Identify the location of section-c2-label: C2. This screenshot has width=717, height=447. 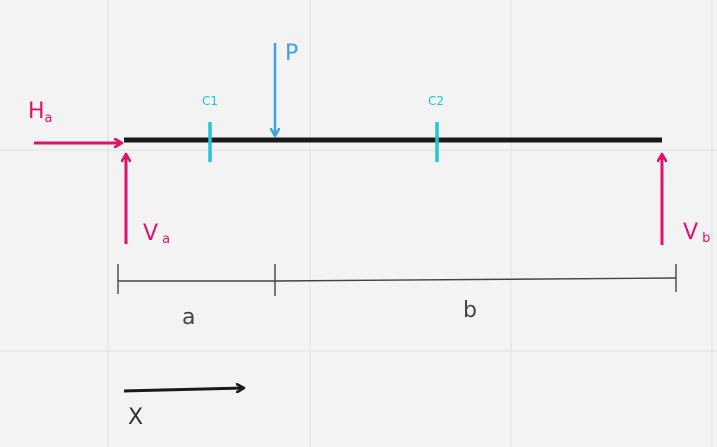
(436, 101).